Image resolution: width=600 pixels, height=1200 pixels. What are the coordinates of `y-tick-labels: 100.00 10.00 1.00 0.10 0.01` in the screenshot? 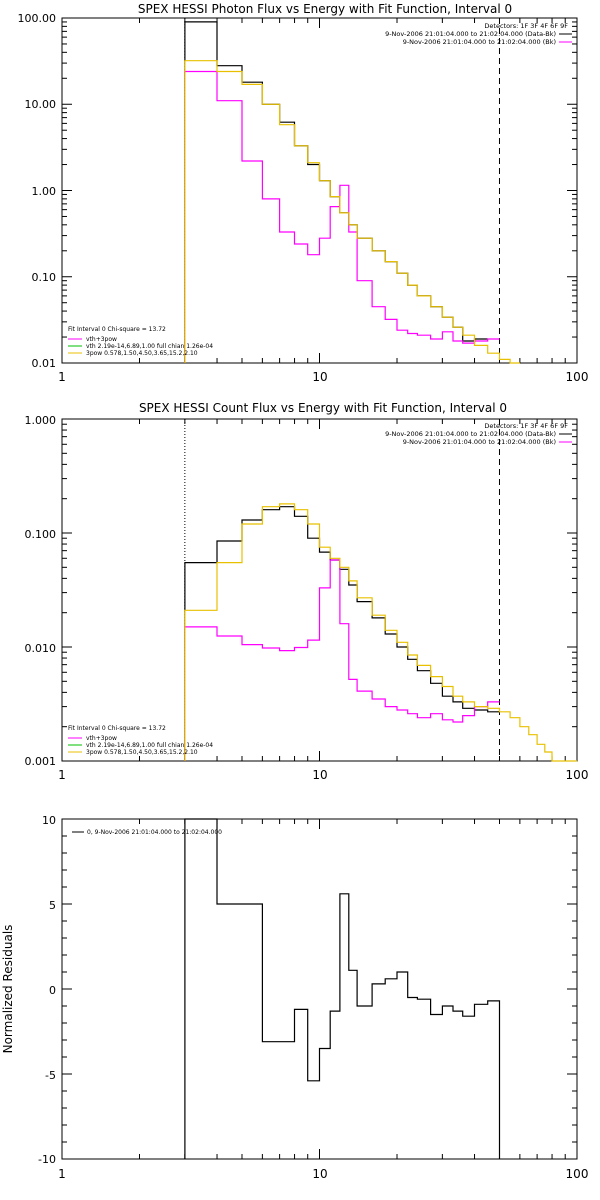 It's located at (37, 191).